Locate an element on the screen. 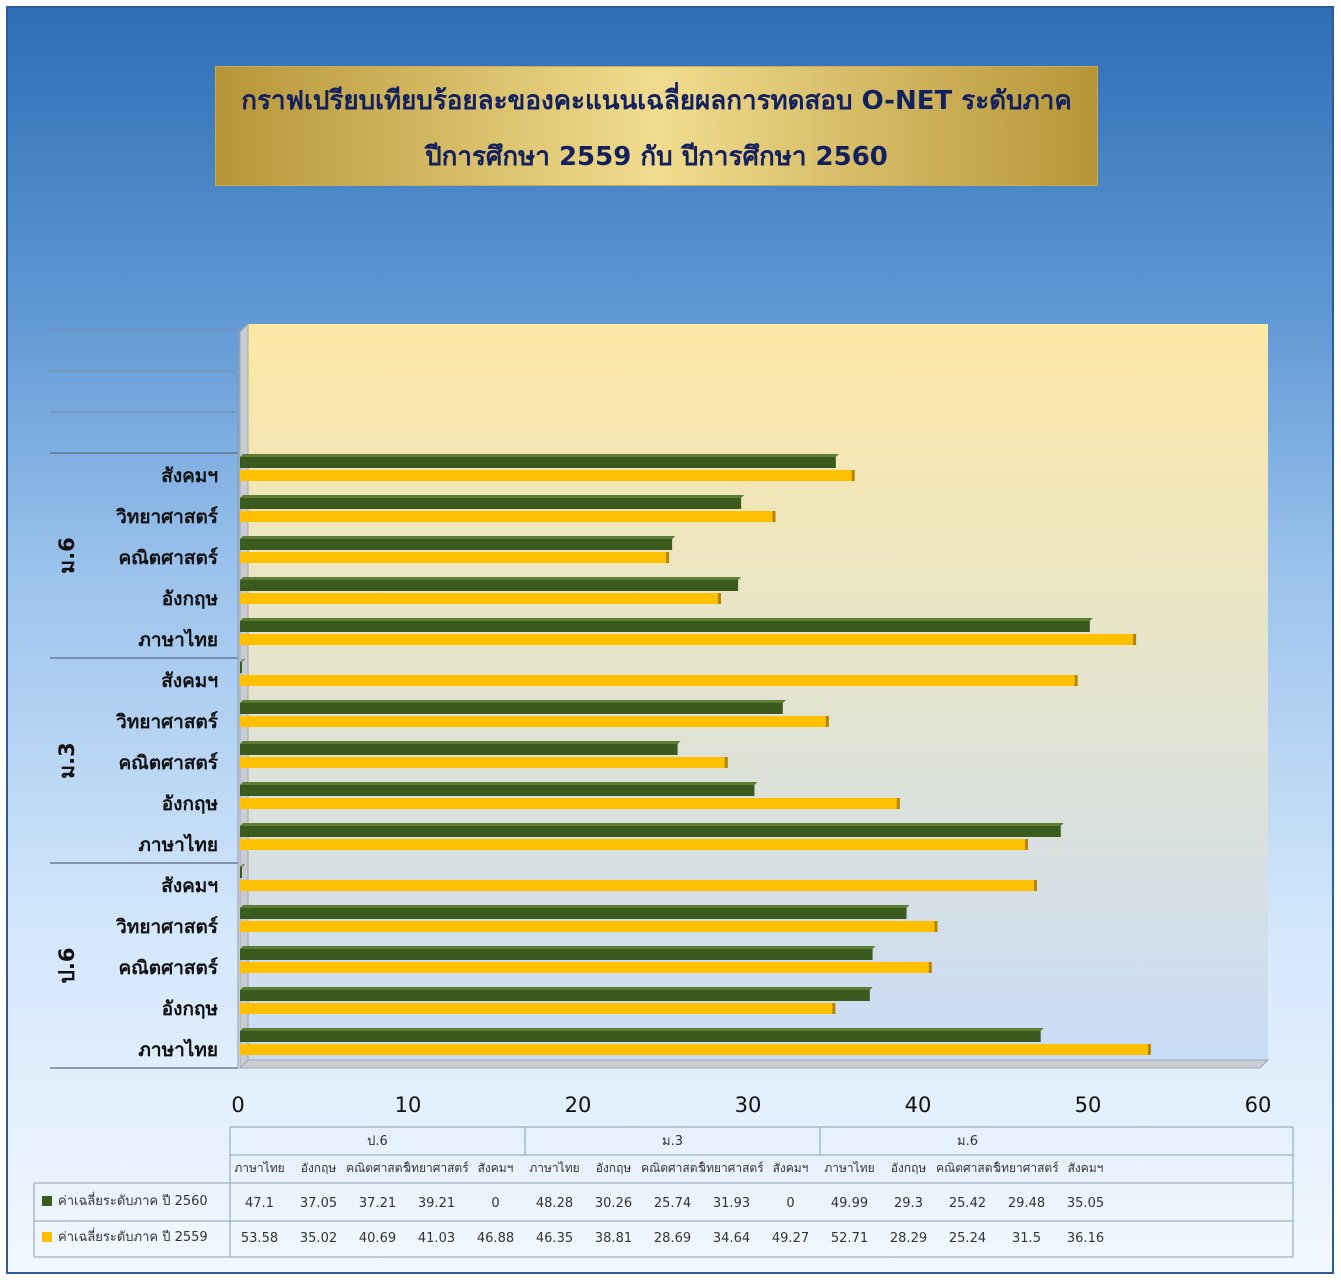 This screenshot has height=1282, width=1341. group-label: ม.6 is located at coordinates (67, 555).